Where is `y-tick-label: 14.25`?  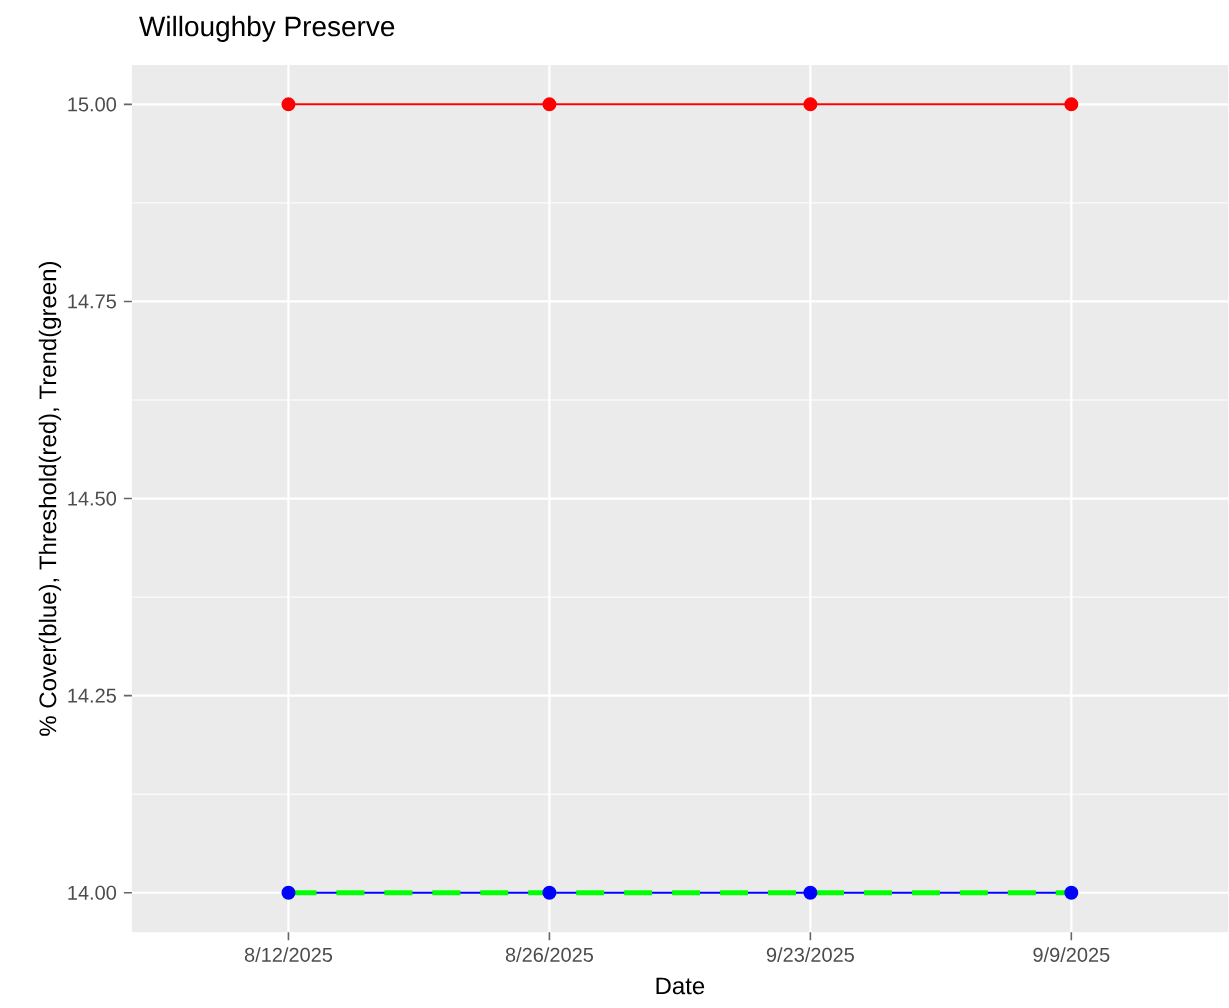 y-tick-label: 14.25 is located at coordinates (92, 695).